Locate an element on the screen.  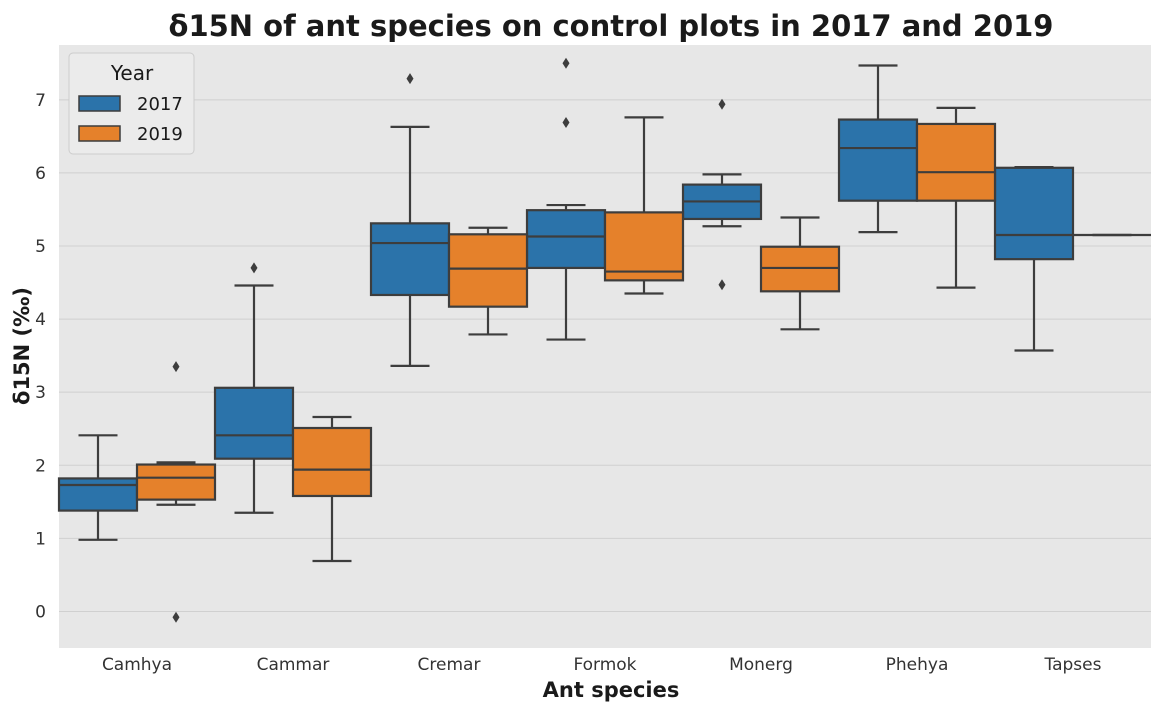
x-tick-label: Cammar is located at coordinates (293, 665).